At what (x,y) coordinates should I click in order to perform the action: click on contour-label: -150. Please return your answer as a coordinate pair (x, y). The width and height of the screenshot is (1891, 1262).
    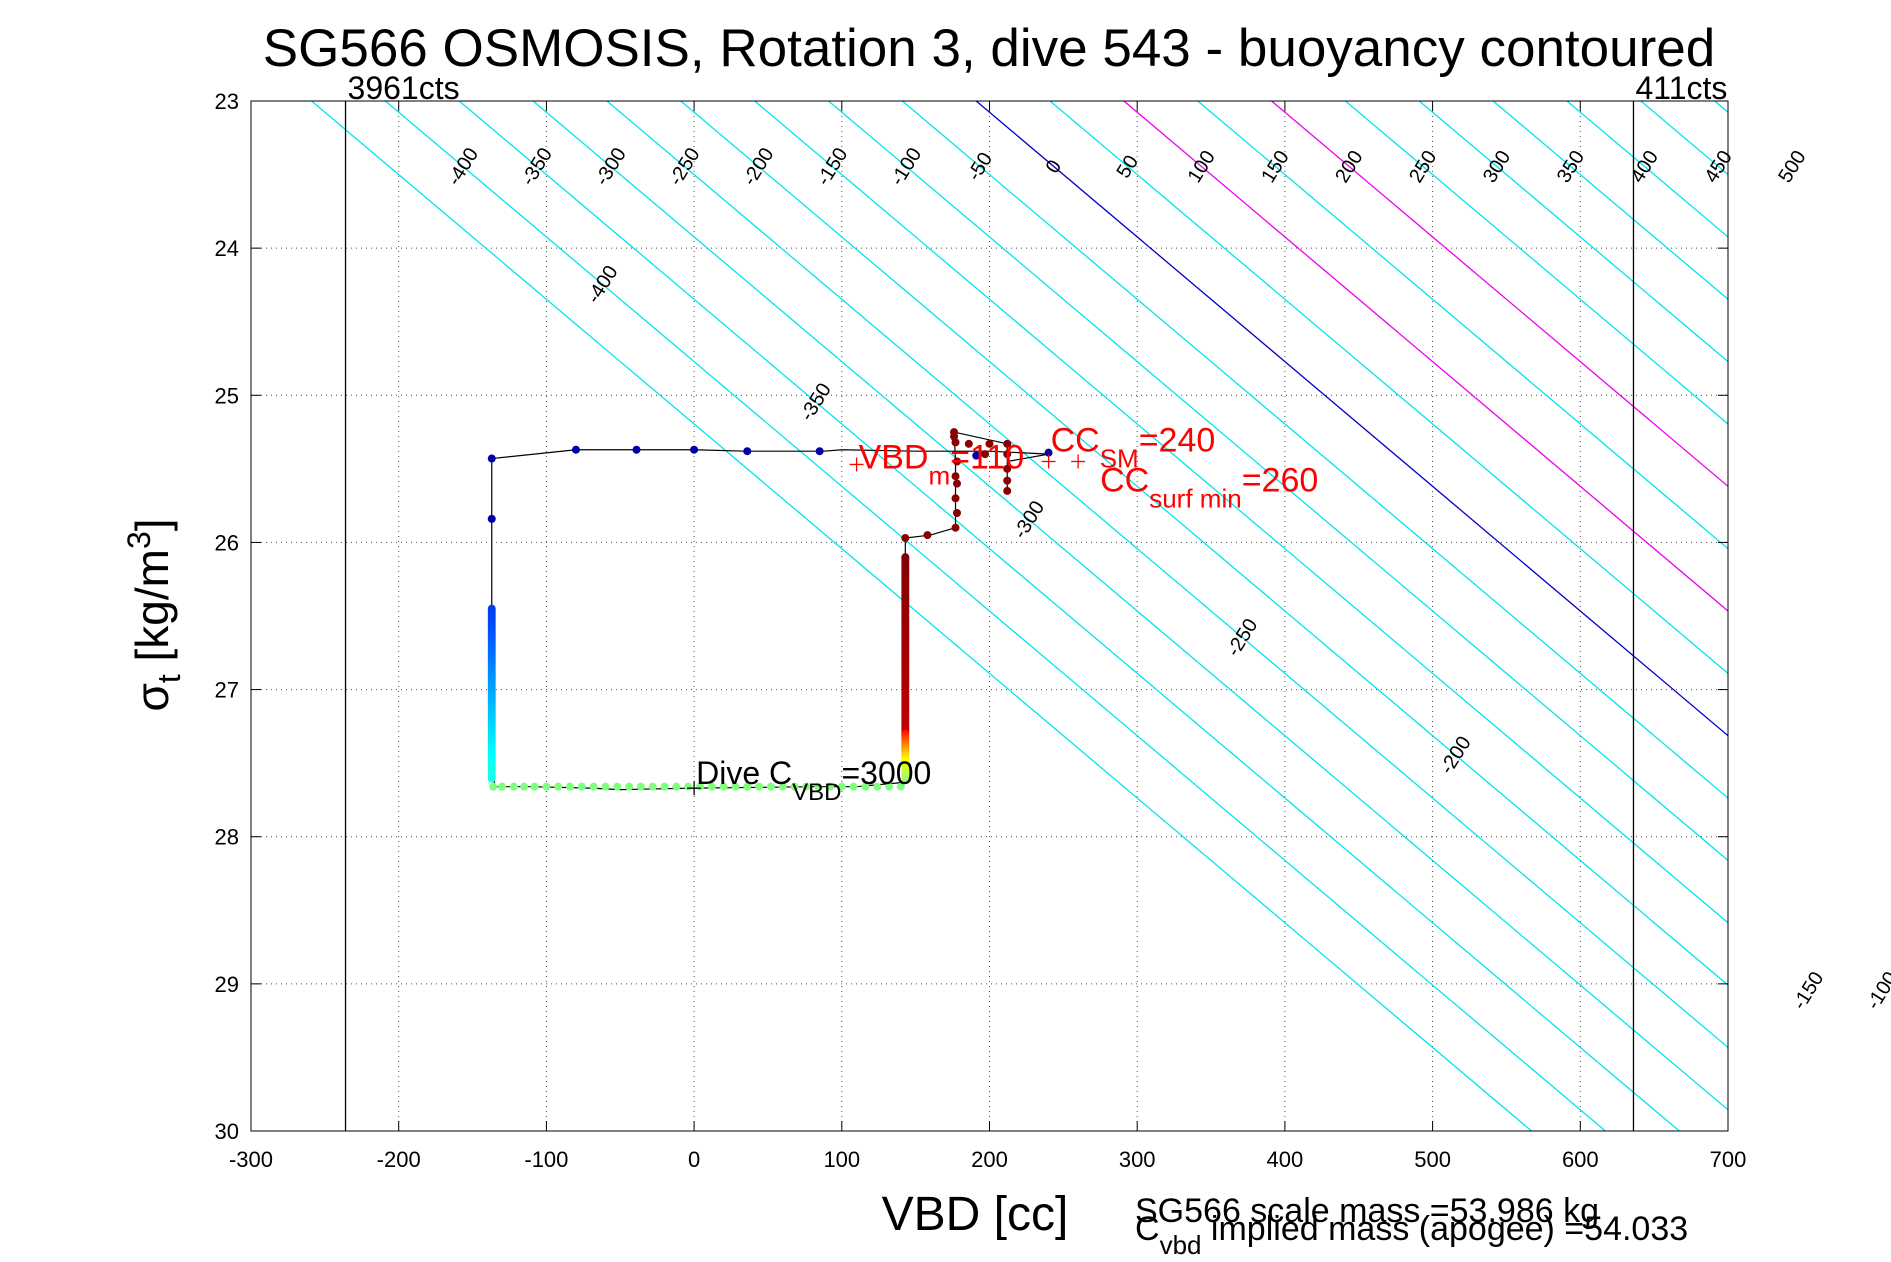
    Looking at the image, I should click on (1809, 991).